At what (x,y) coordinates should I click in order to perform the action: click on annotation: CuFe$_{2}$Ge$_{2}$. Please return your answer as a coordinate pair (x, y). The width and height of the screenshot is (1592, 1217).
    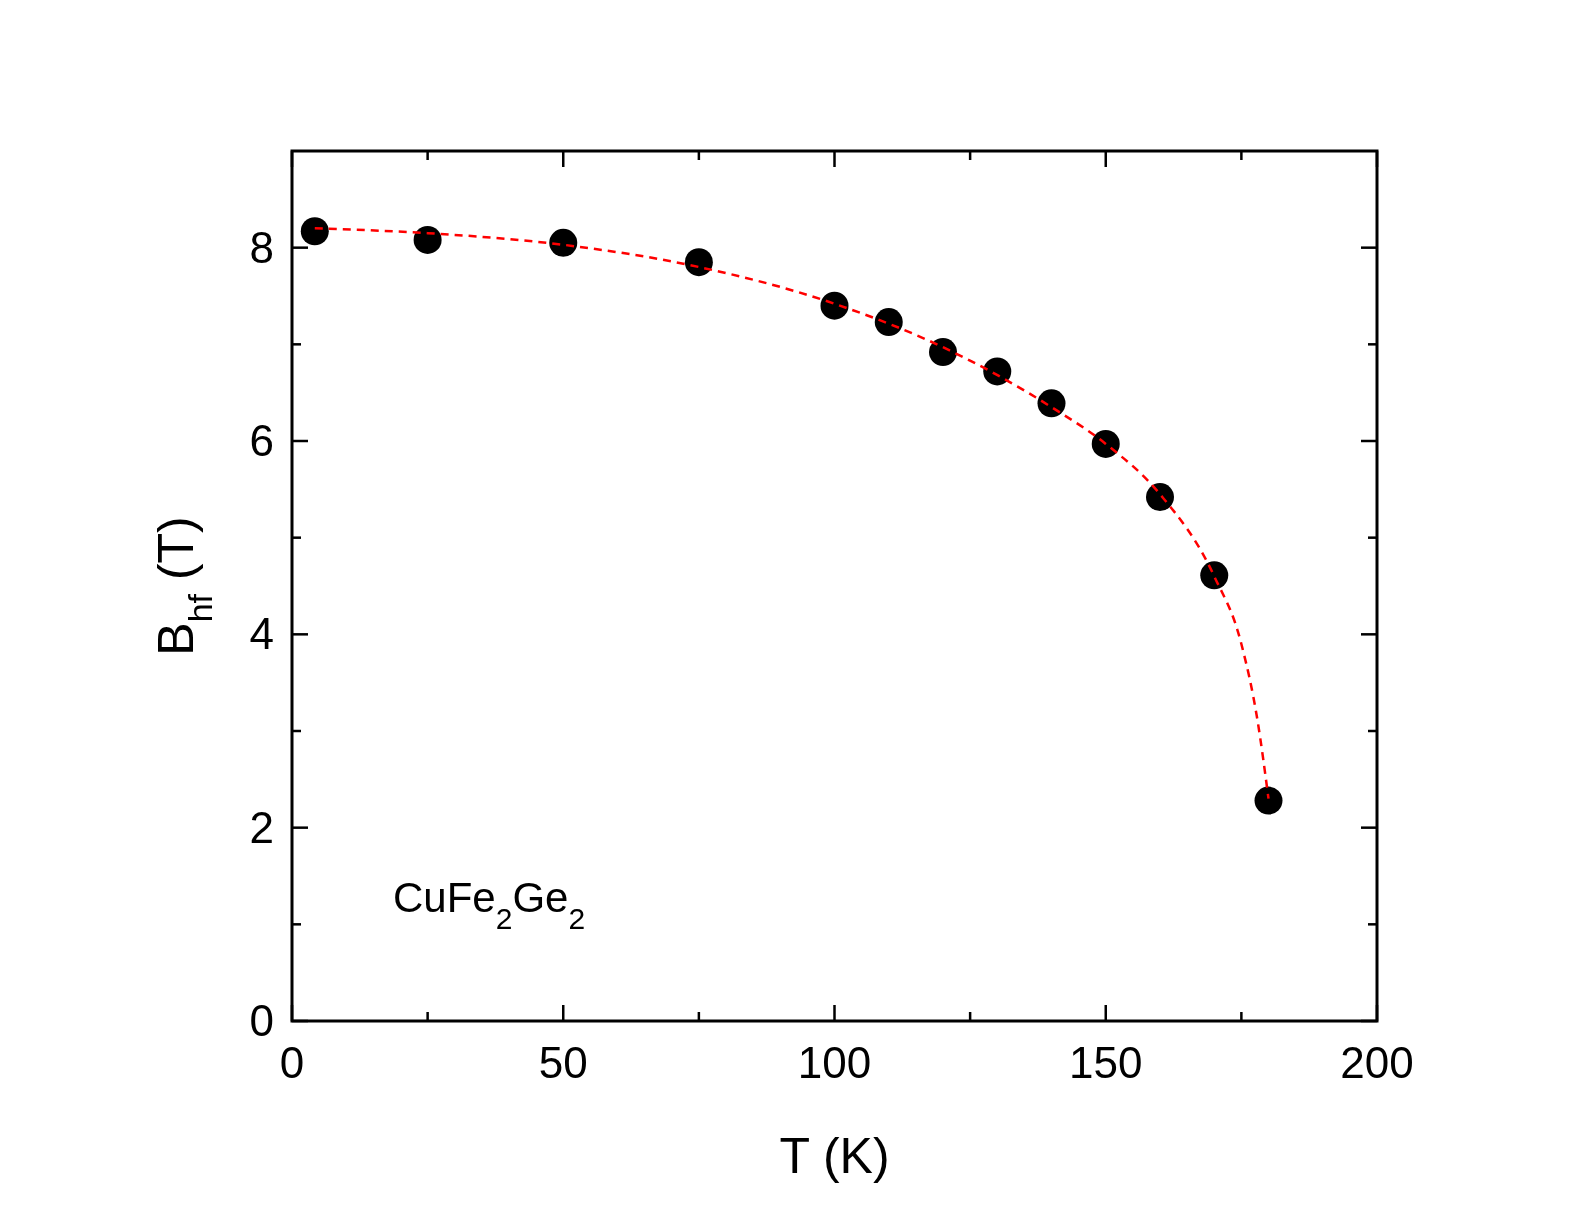
    Looking at the image, I should click on (489, 904).